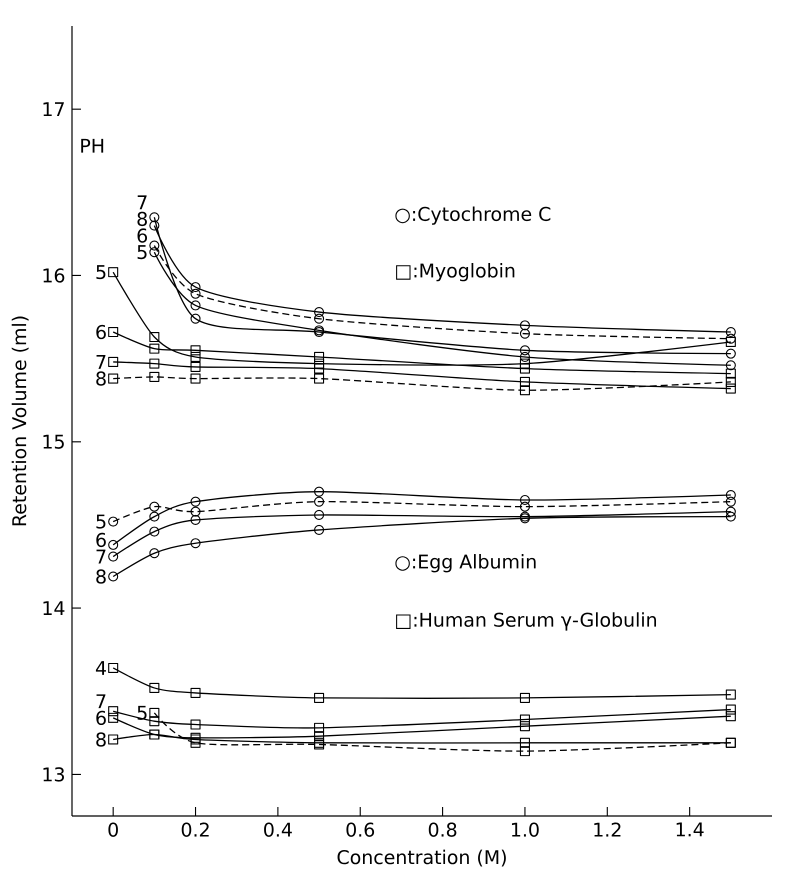 The height and width of the screenshot is (888, 785). I want to click on x-tick-label: 0.2, so click(195, 829).